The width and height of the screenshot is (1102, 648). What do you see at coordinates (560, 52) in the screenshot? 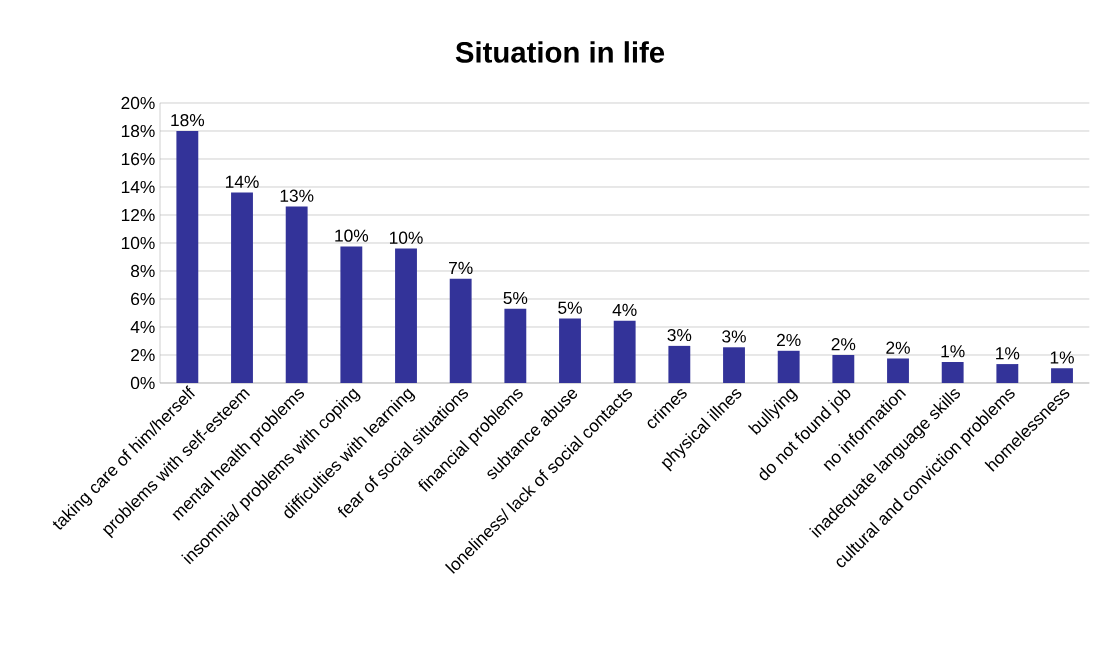
I see `chart-title: Situation in life` at bounding box center [560, 52].